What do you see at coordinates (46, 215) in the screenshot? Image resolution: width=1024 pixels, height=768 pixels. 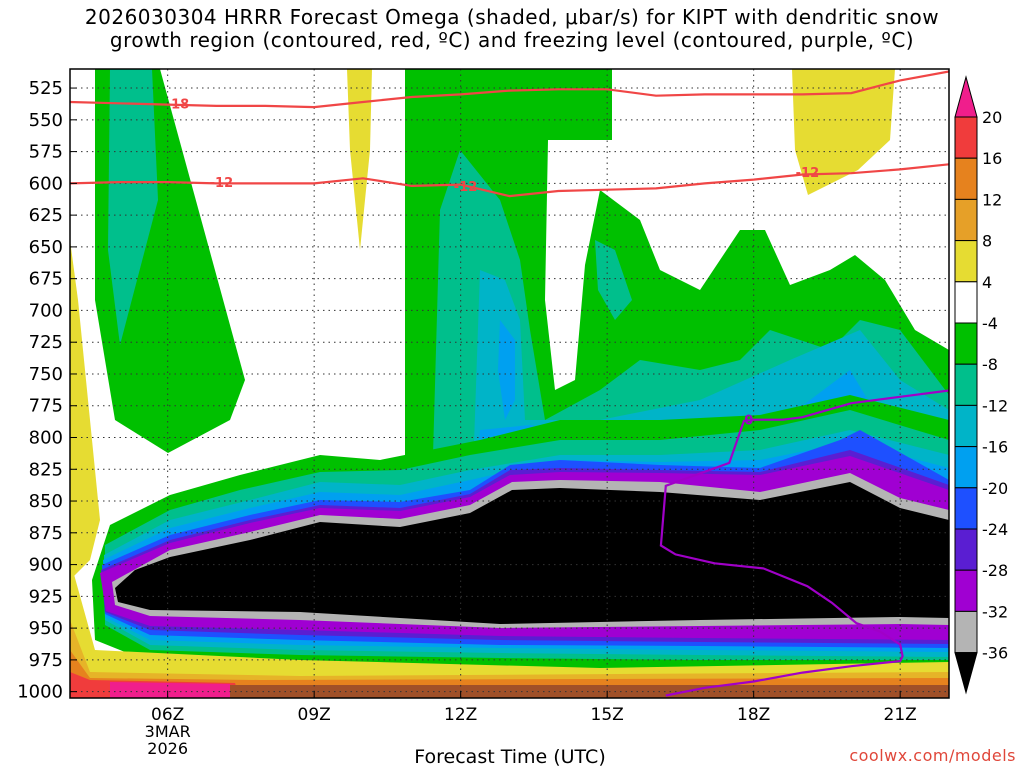 I see `y-tick-label-625: 625` at bounding box center [46, 215].